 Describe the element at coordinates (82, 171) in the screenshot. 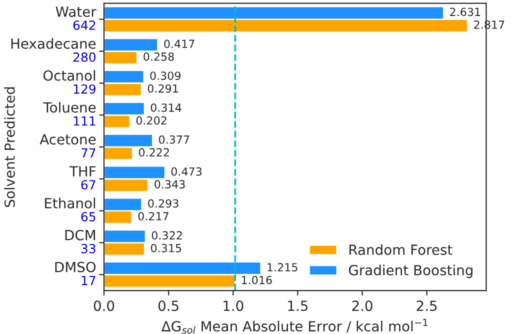

I see `y-tick-label: THF` at that location.